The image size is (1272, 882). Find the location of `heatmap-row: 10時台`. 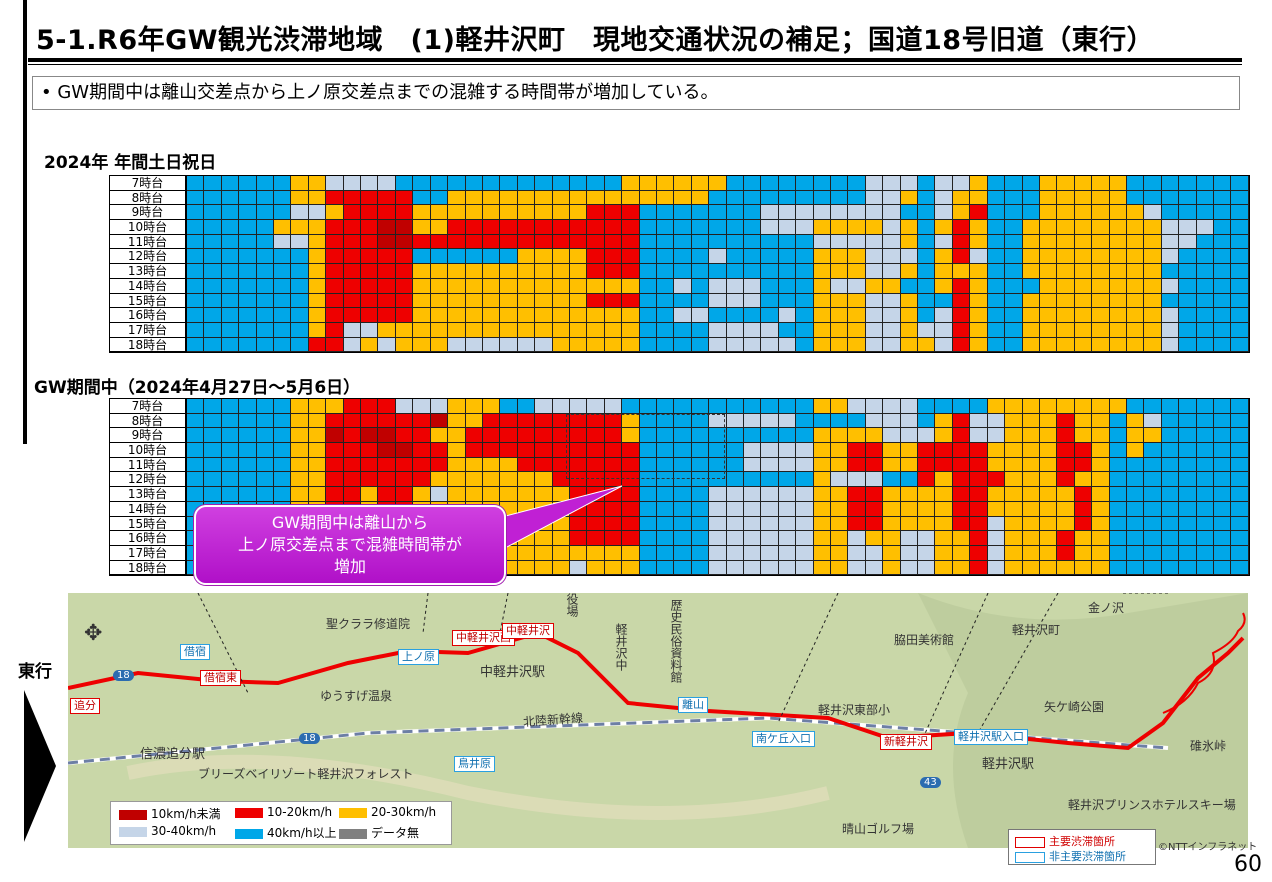

heatmap-row: 10時台 is located at coordinates (679, 227).